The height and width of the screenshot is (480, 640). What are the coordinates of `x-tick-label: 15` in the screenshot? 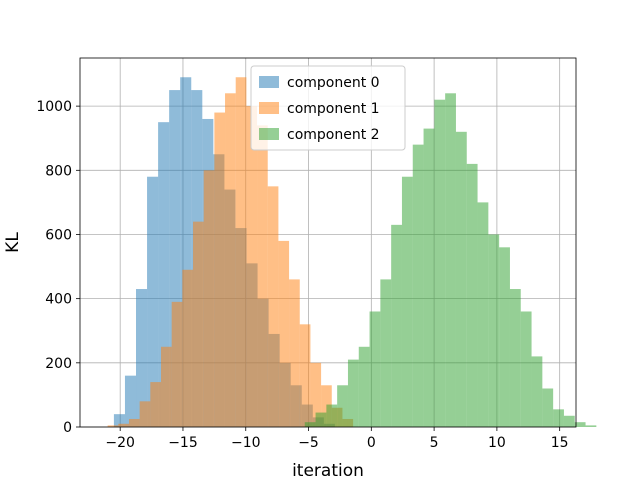 It's located at (560, 443).